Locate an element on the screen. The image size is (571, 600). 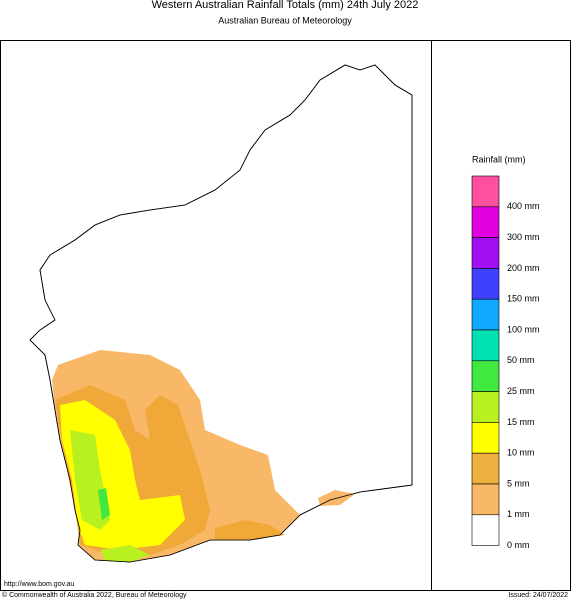
map-subtitle: Australian Bureau of Meteorology is located at coordinates (285, 20).